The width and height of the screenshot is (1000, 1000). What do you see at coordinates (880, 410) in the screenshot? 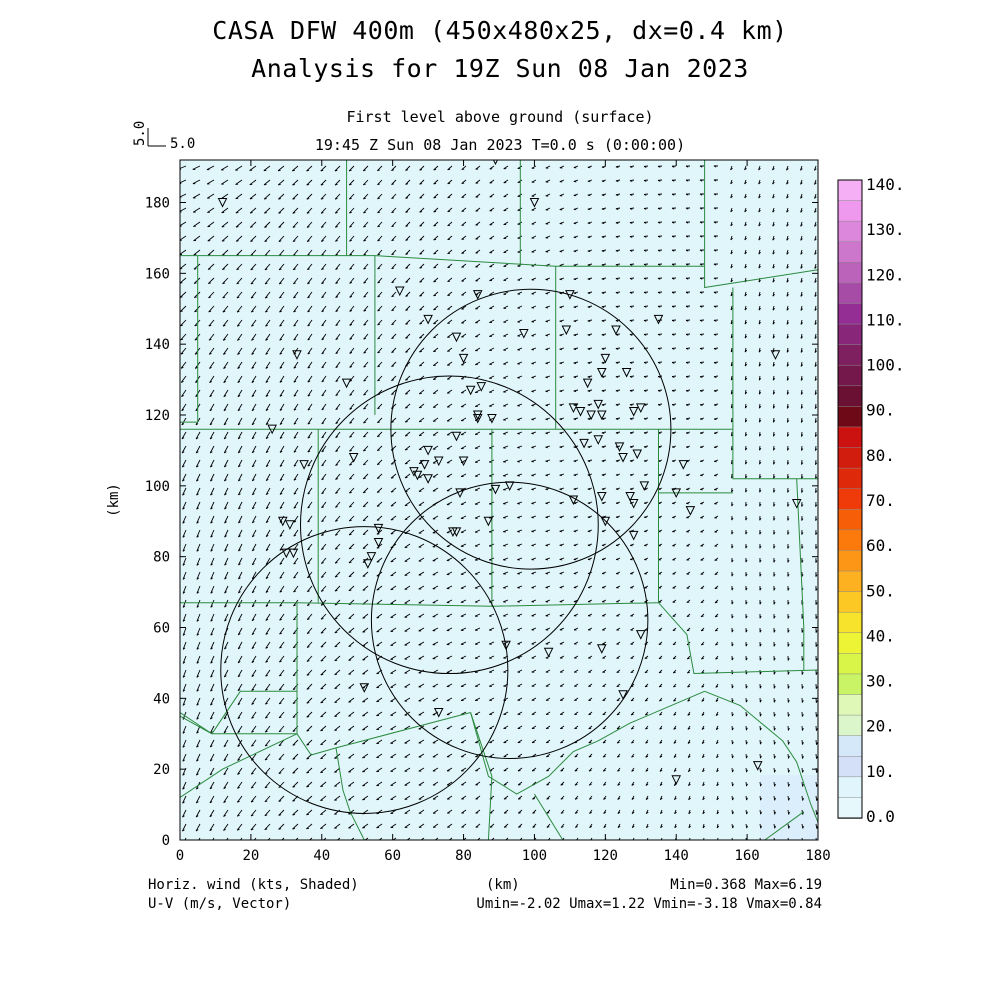
I see `colorbar-label: 90.` at bounding box center [880, 410].